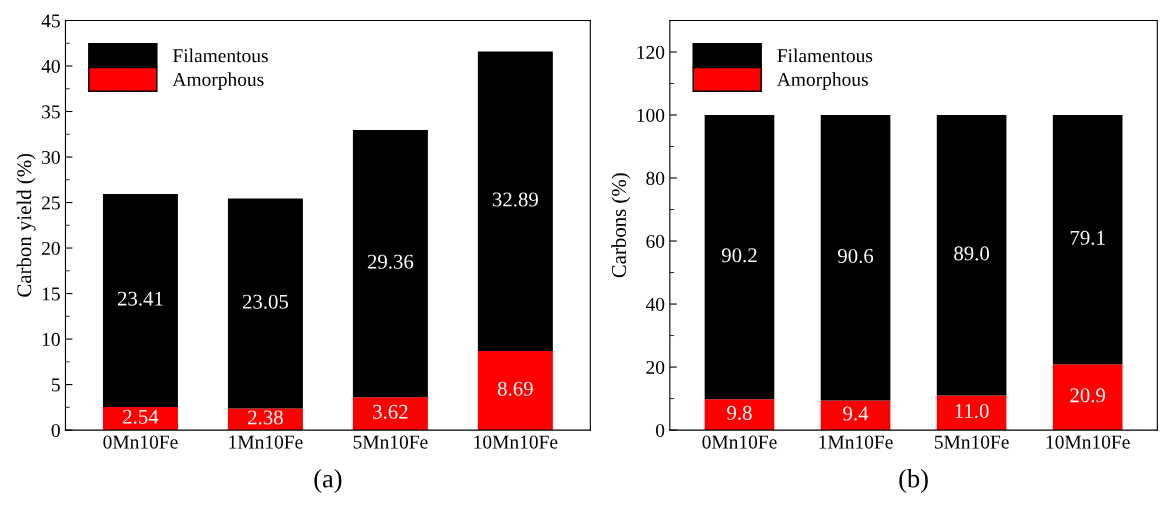 The width and height of the screenshot is (1169, 512). I want to click on data-label: 2.54, so click(141, 416).